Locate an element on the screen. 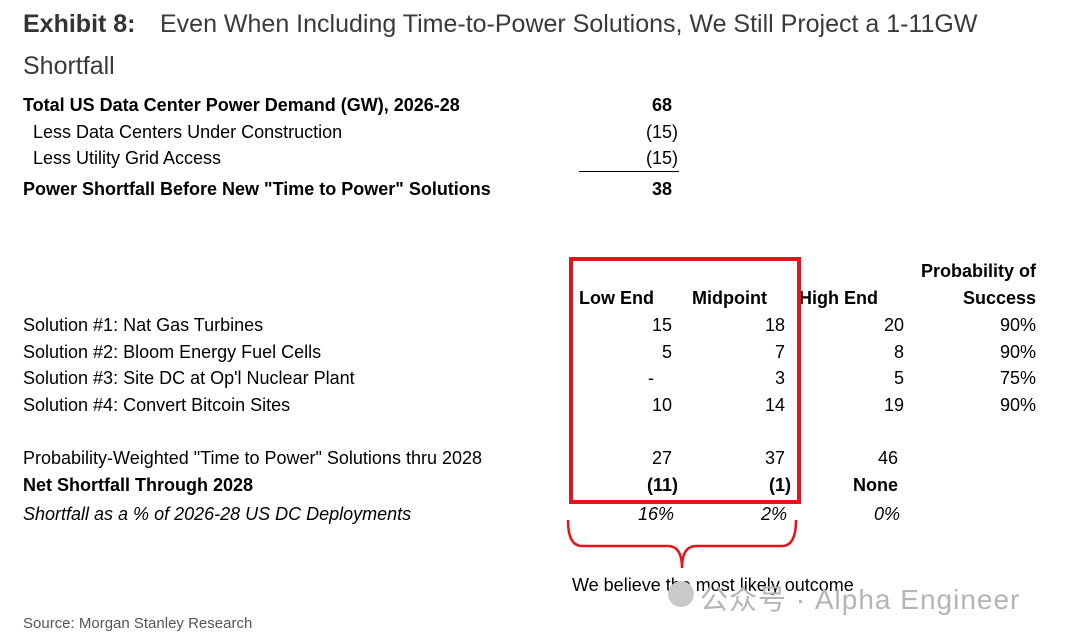  table-row-low: 10 is located at coordinates (661, 405).